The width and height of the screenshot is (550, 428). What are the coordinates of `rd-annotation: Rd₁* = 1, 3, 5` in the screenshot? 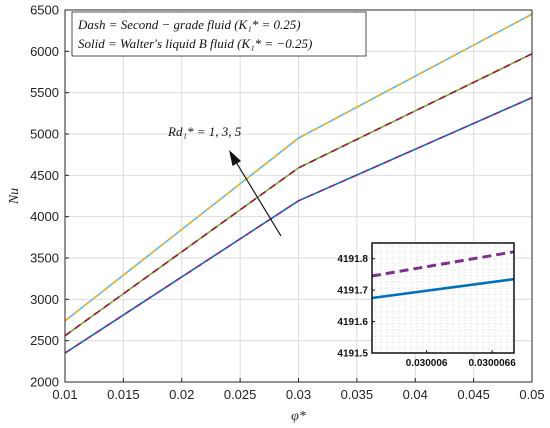 It's located at (224, 180).